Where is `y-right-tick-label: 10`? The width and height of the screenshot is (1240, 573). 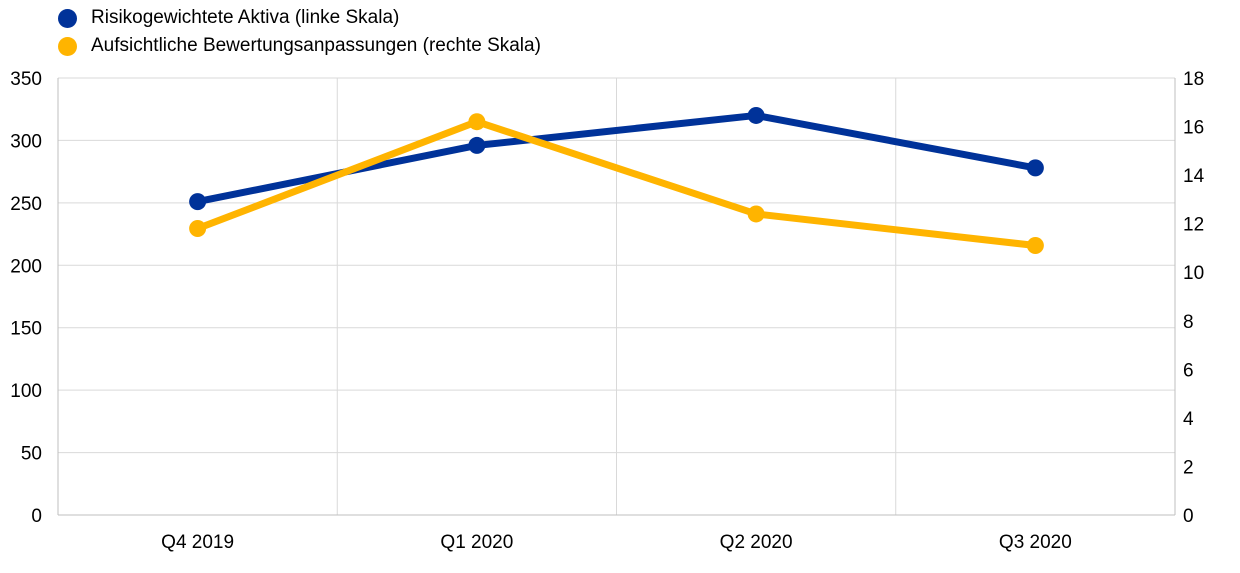 y-right-tick-label: 10 is located at coordinates (1193, 273).